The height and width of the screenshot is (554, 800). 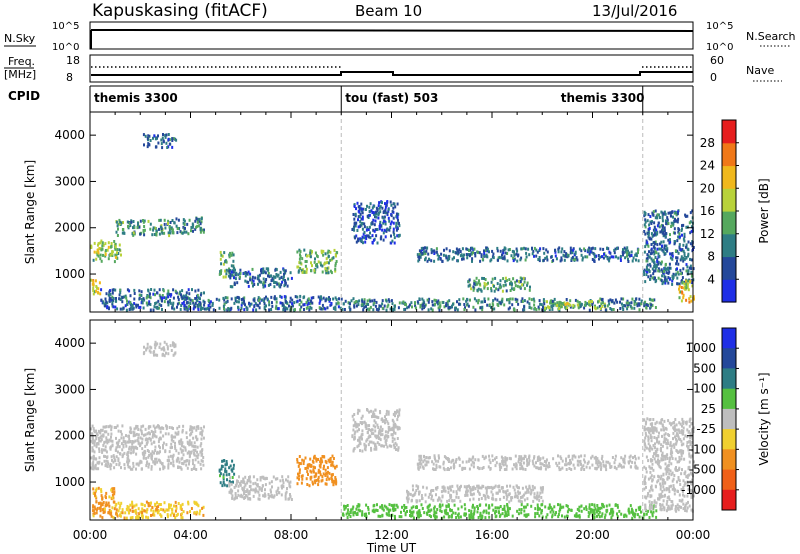 What do you see at coordinates (707, 211) in the screenshot?
I see `colorbar-tick-label: 16` at bounding box center [707, 211].